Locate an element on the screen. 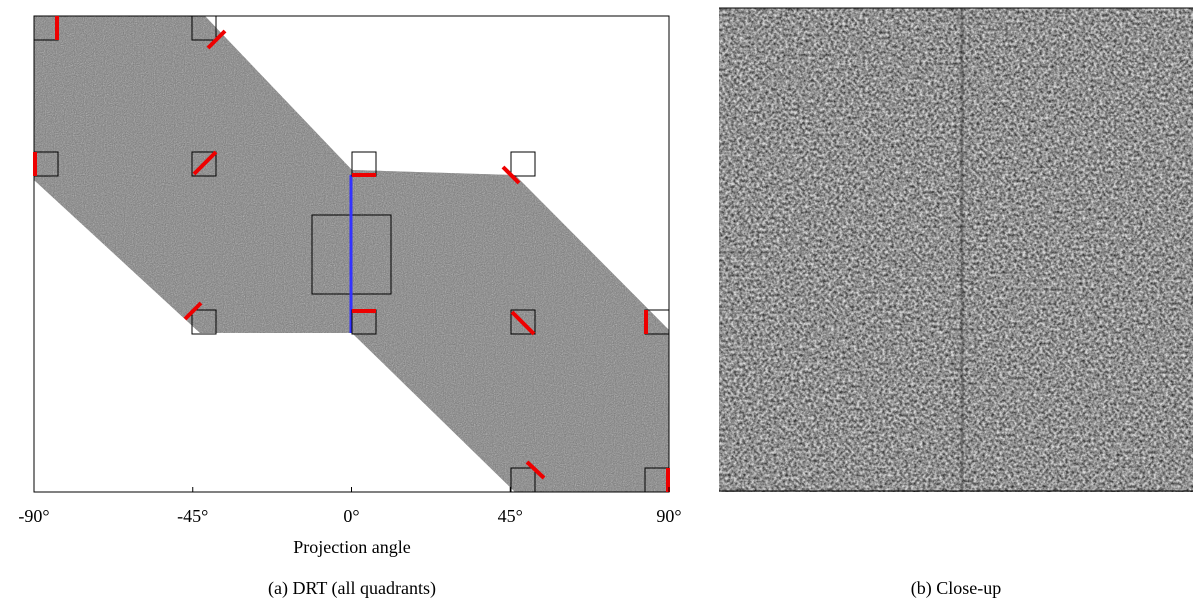  x-tick-label: -45° is located at coordinates (192, 516).